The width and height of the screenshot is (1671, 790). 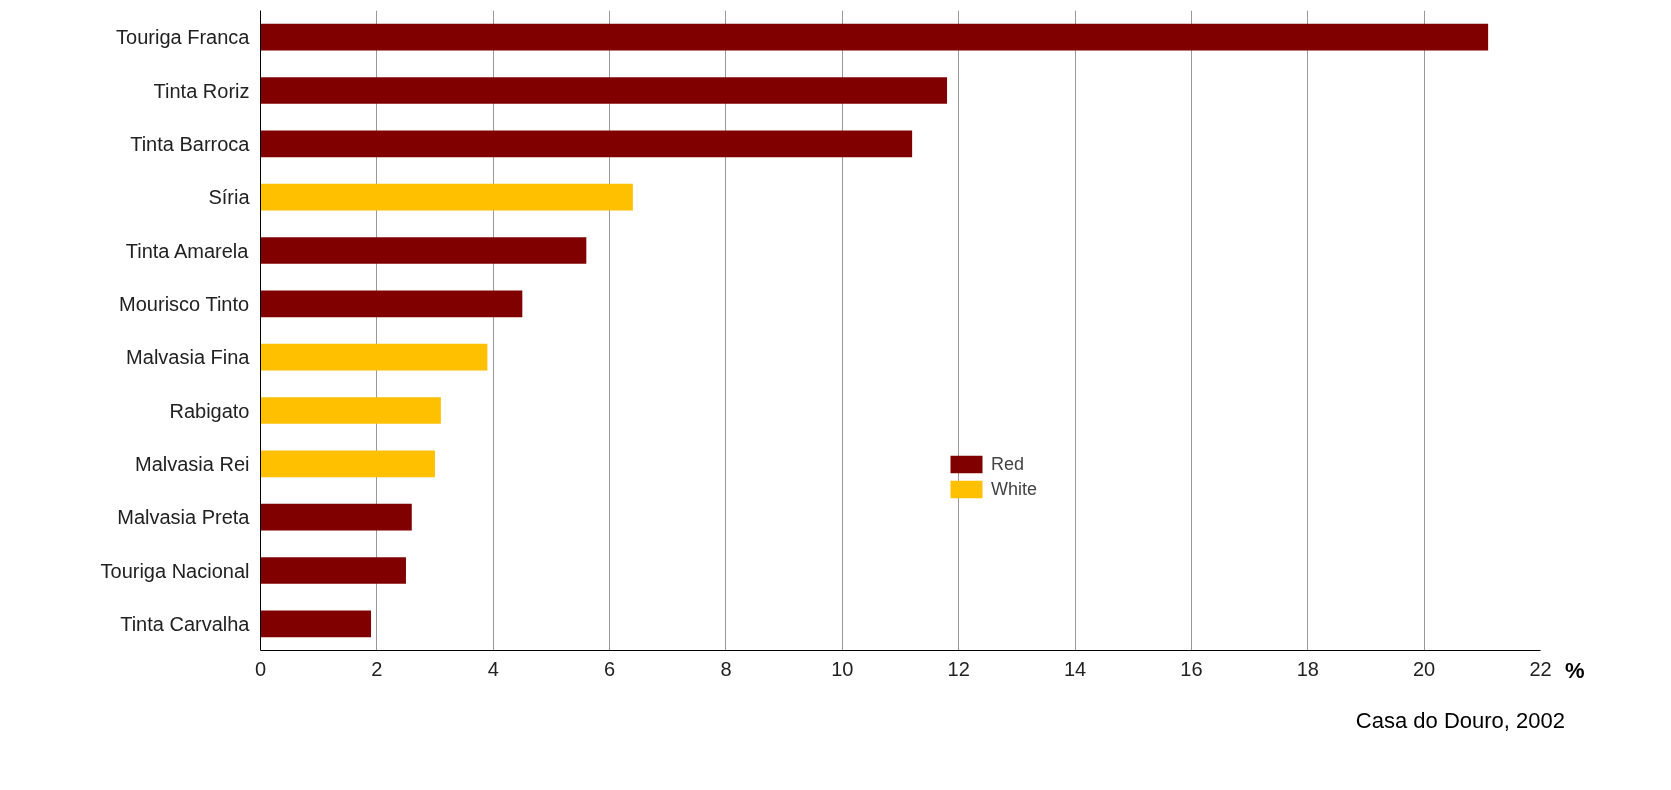 I want to click on y-tick-label: Tinta Roriz, so click(x=201, y=90).